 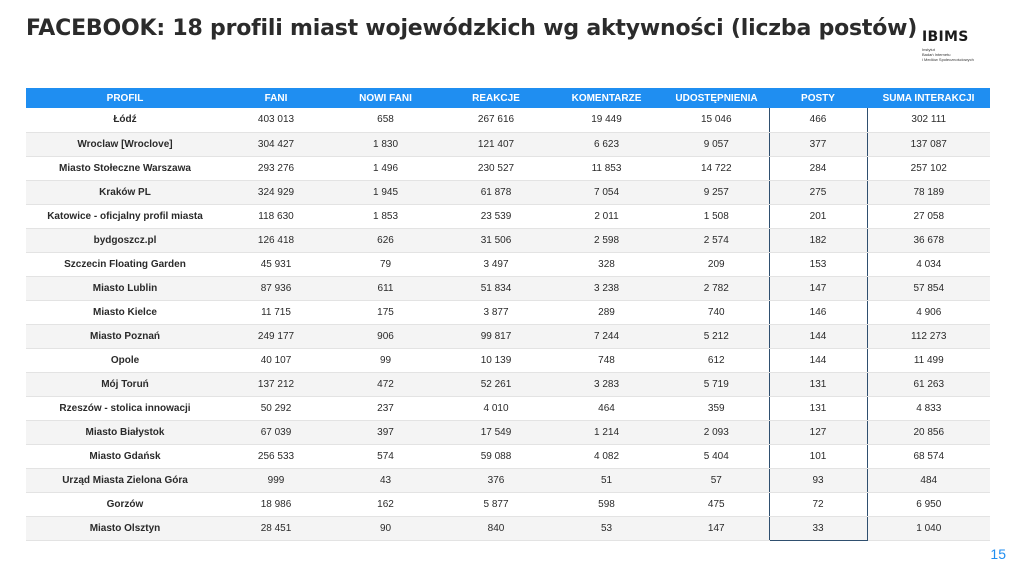 What do you see at coordinates (948, 59) in the screenshot?
I see `logo-line: i Mediów Społecznościowych` at bounding box center [948, 59].